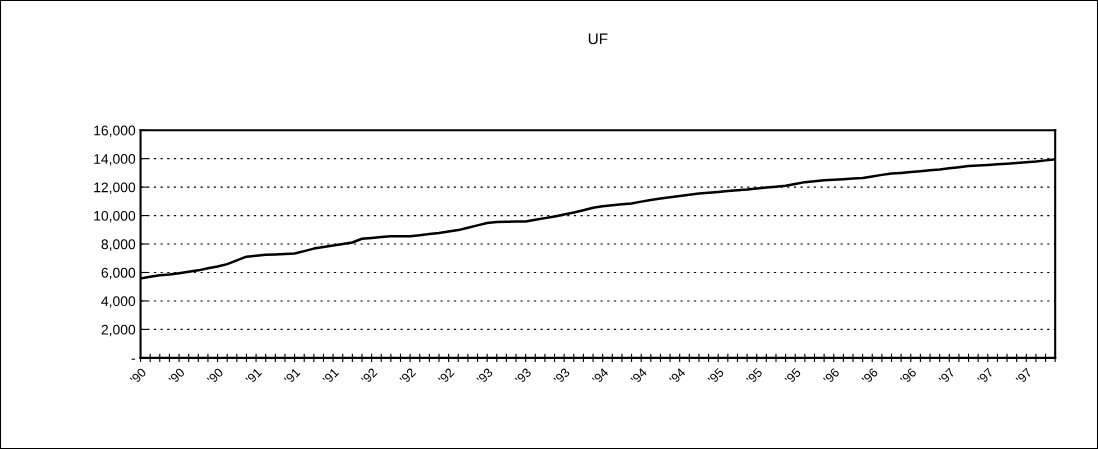  What do you see at coordinates (118, 273) in the screenshot?
I see `y-tick-label: 6,000` at bounding box center [118, 273].